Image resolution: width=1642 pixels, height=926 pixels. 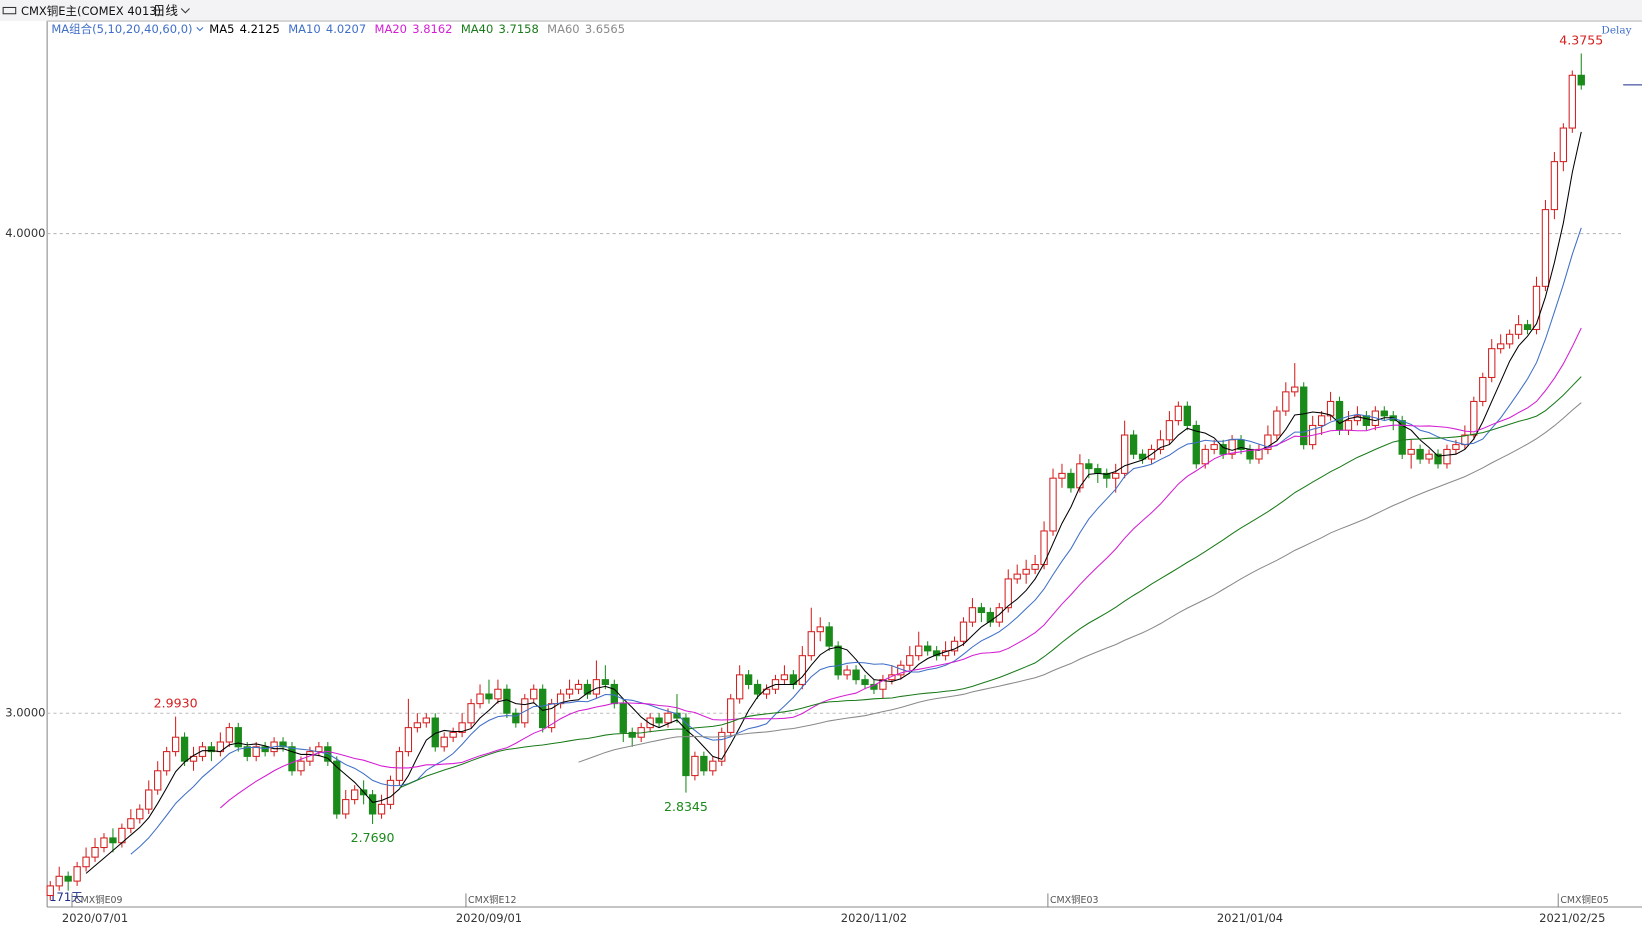 What do you see at coordinates (25, 713) in the screenshot?
I see `y-tick-label: 3.0000` at bounding box center [25, 713].